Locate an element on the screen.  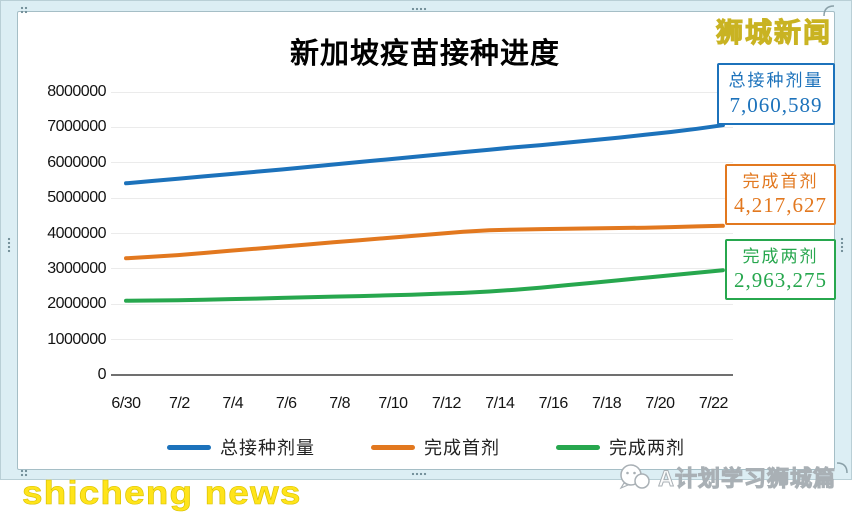
y-tick-label: 7000000 is located at coordinates (76, 127).